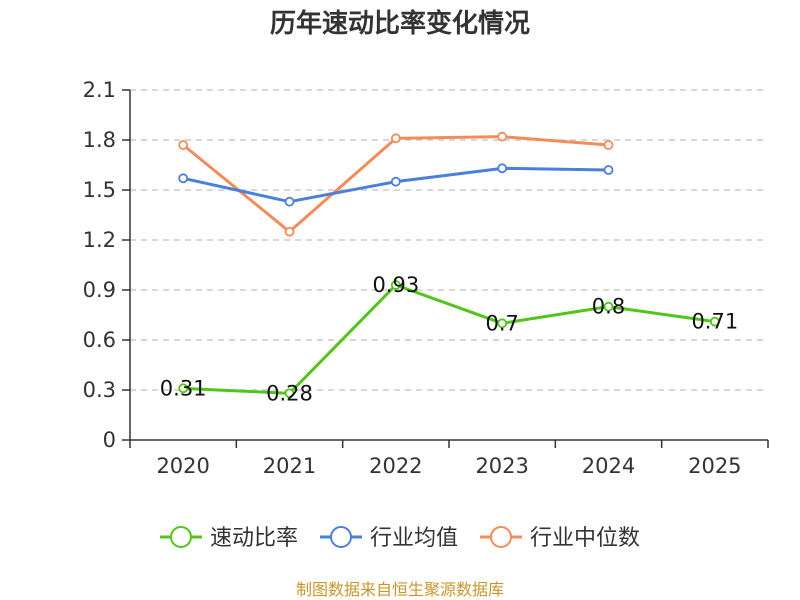 The height and width of the screenshot is (600, 800). What do you see at coordinates (395, 466) in the screenshot?
I see `x-tick-label: 2022` at bounding box center [395, 466].